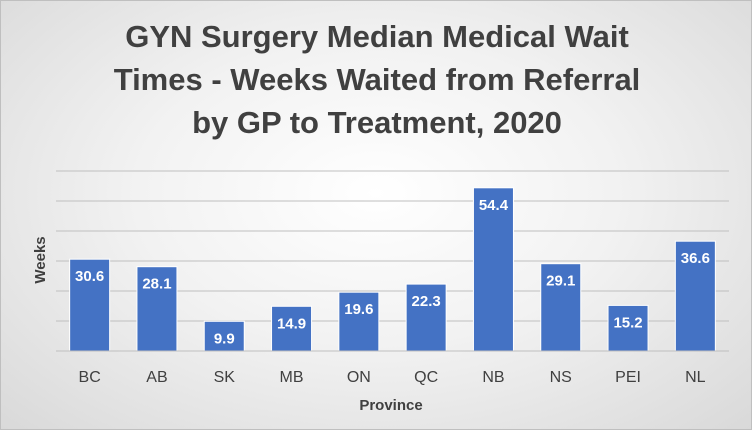 Image resolution: width=752 pixels, height=430 pixels. What do you see at coordinates (90, 305) in the screenshot?
I see `bar-bc` at bounding box center [90, 305].